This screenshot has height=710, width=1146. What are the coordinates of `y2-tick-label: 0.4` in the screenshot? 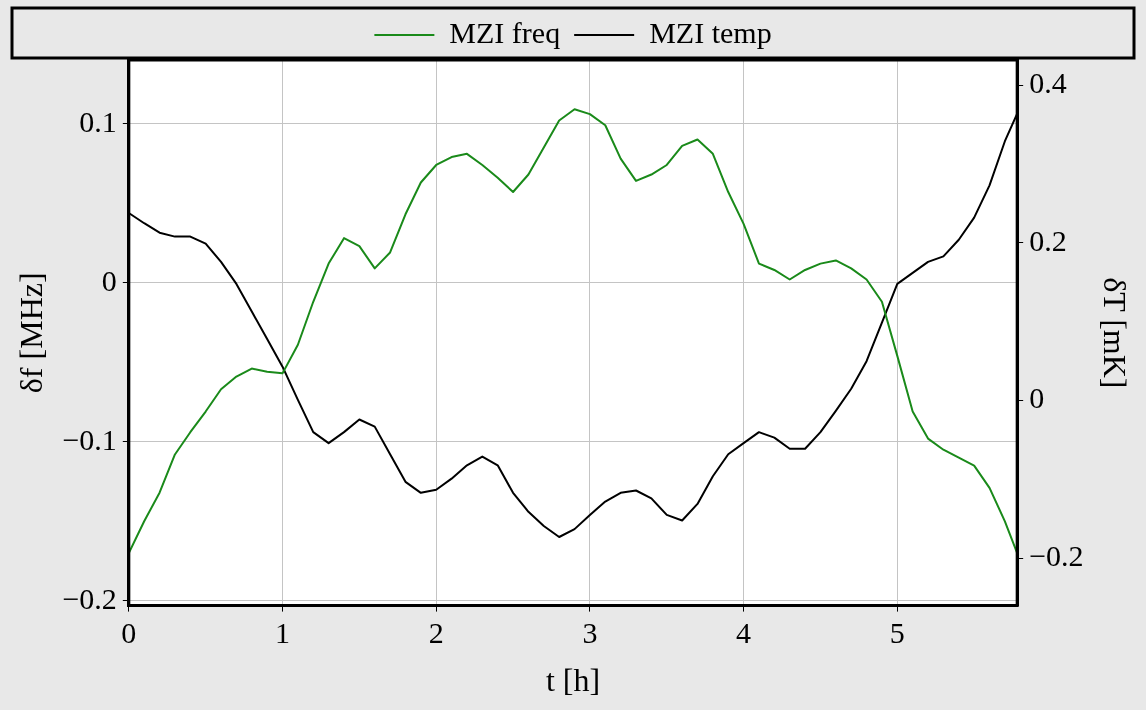 It's located at (1048, 83).